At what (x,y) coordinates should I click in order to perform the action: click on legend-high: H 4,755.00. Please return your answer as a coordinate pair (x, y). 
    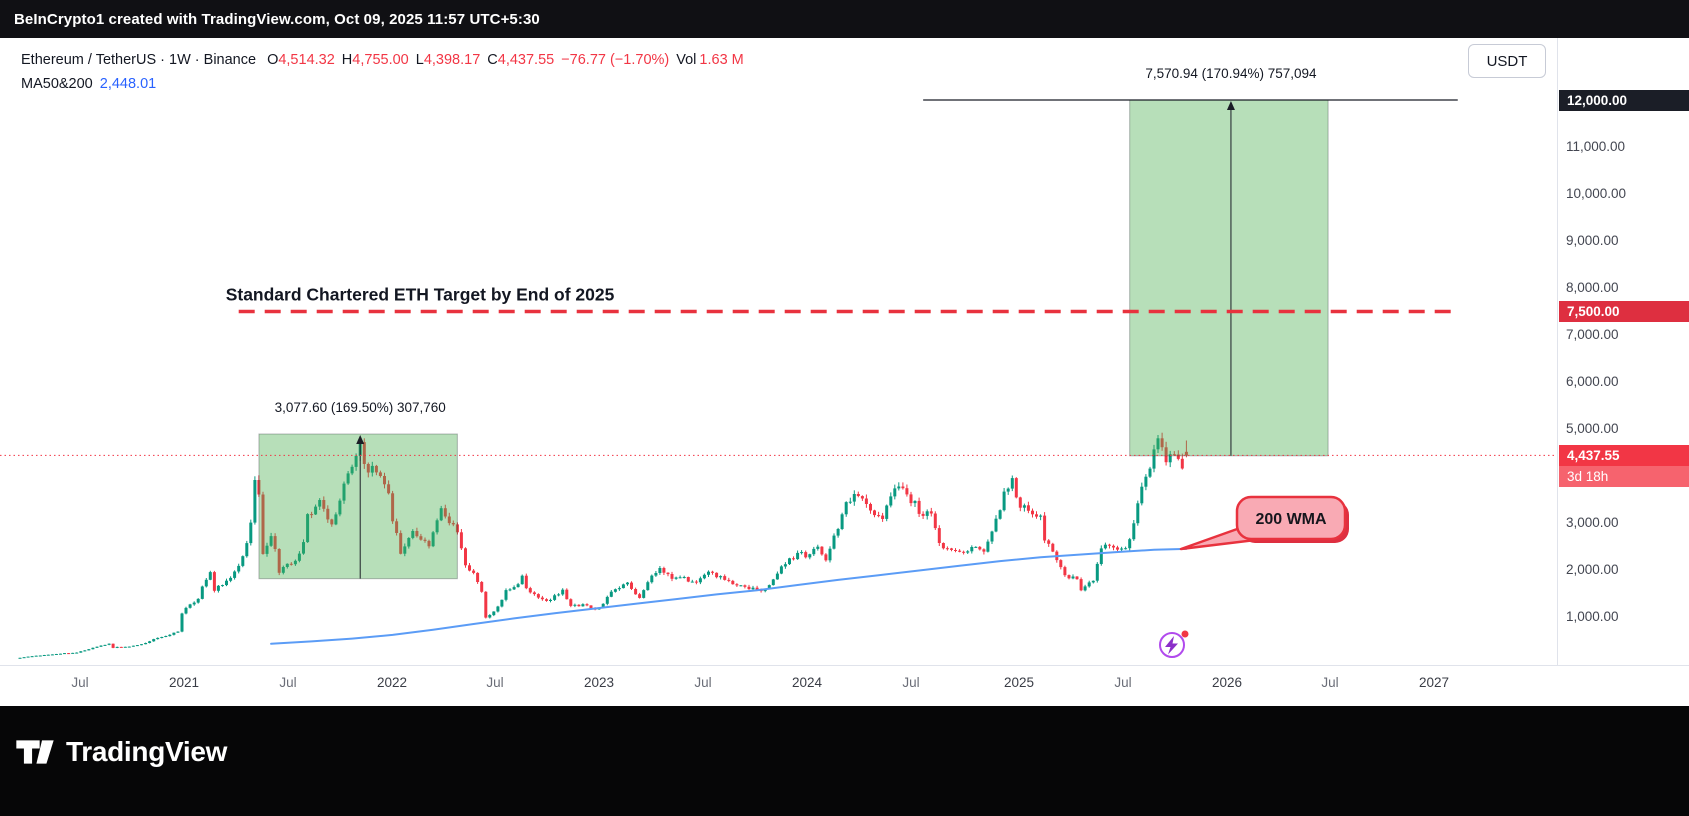
    Looking at the image, I should click on (375, 60).